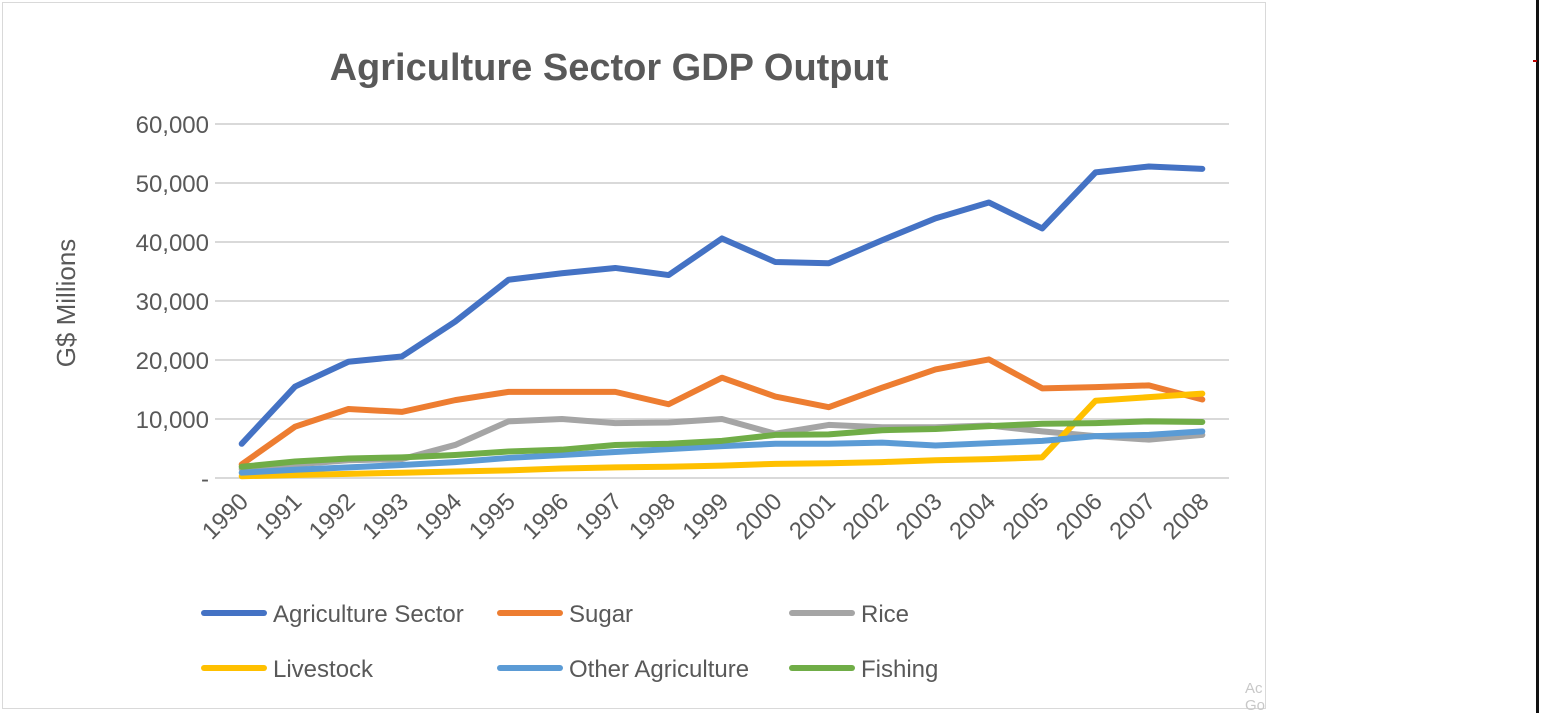  Describe the element at coordinates (1026, 516) in the screenshot. I see `x-tick-label: 2005` at that location.